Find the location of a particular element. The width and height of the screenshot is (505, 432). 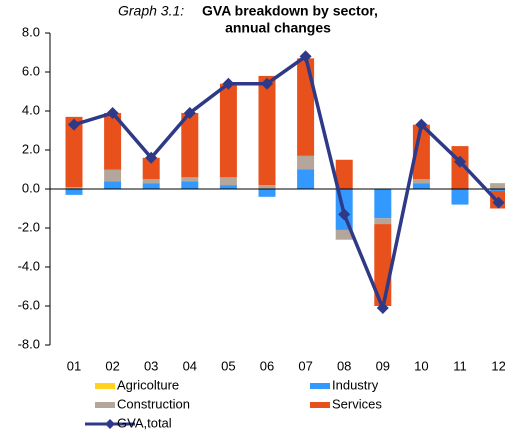

x-tick-label: 09 is located at coordinates (383, 365).